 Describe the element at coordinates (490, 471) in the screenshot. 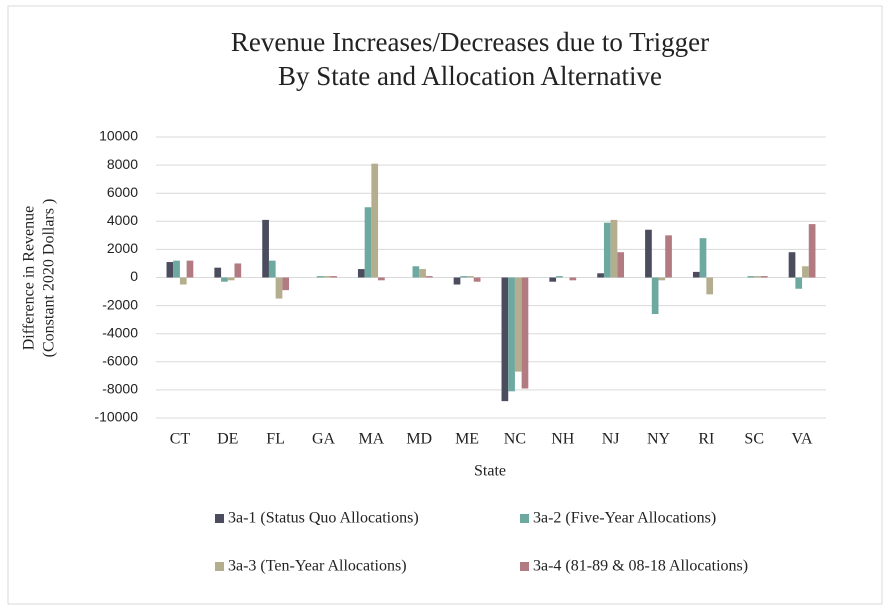

I see `x-axis-label: State` at that location.